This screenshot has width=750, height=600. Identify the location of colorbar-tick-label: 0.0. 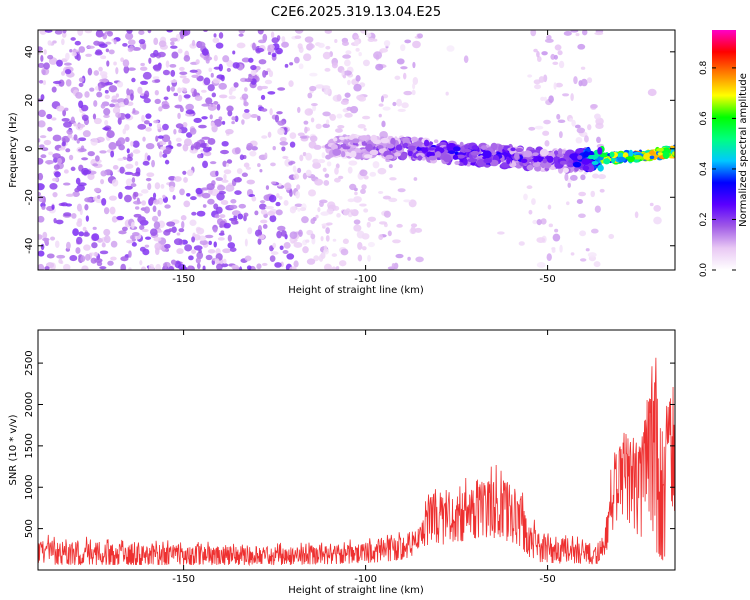
(704, 270).